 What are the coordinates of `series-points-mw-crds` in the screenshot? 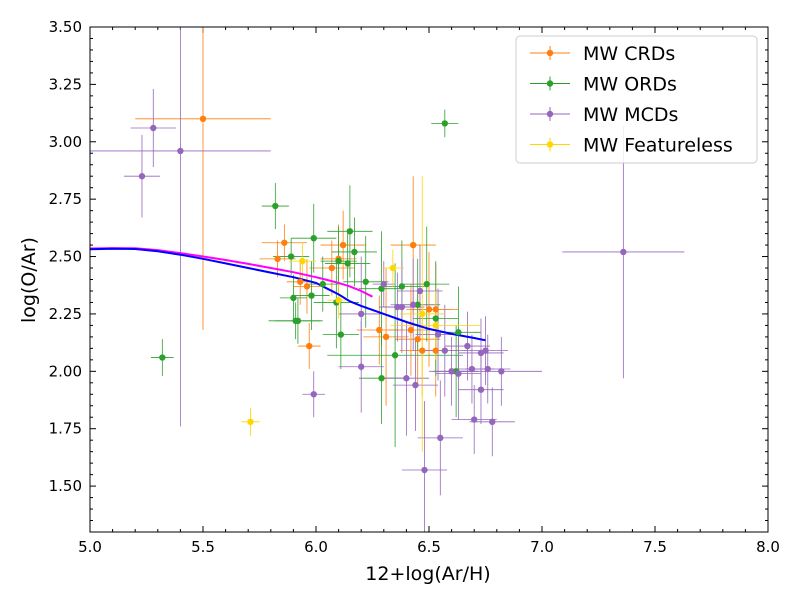 It's located at (319, 234).